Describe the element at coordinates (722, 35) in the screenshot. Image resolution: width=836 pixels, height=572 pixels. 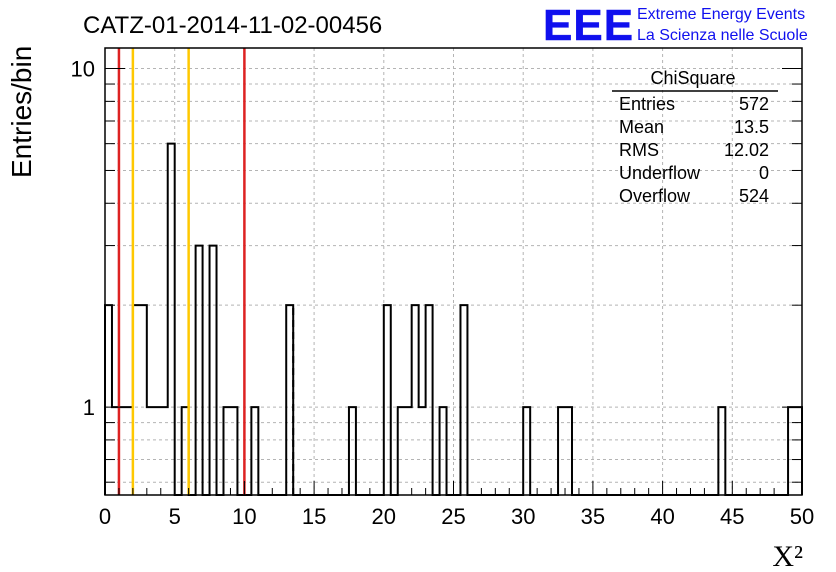
I see `logo-line-2: La Scienza nelle Scuole` at that location.